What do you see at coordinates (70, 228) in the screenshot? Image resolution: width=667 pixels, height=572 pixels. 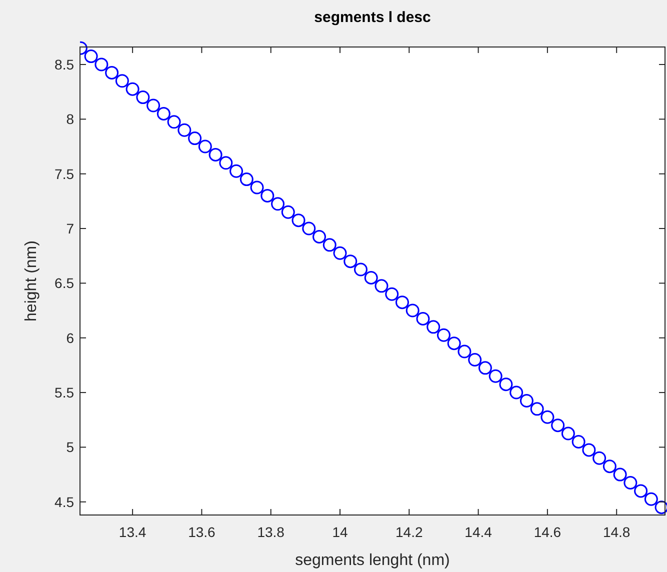 I see `y-tick-label: 7` at bounding box center [70, 228].